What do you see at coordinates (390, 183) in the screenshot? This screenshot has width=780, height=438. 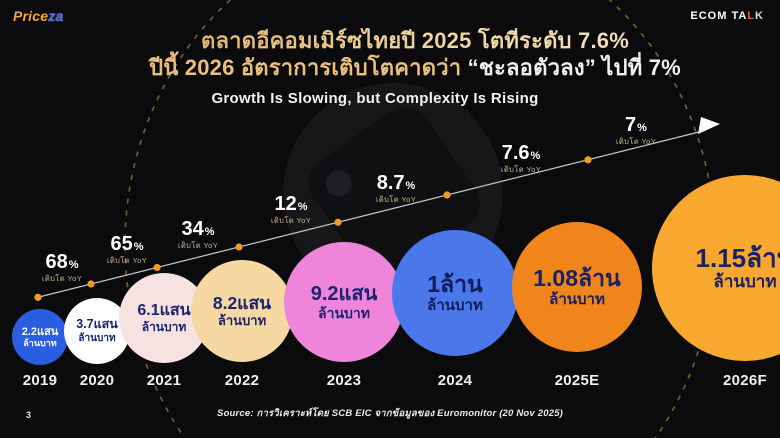 I see `growth-value: 8.7` at bounding box center [390, 183].